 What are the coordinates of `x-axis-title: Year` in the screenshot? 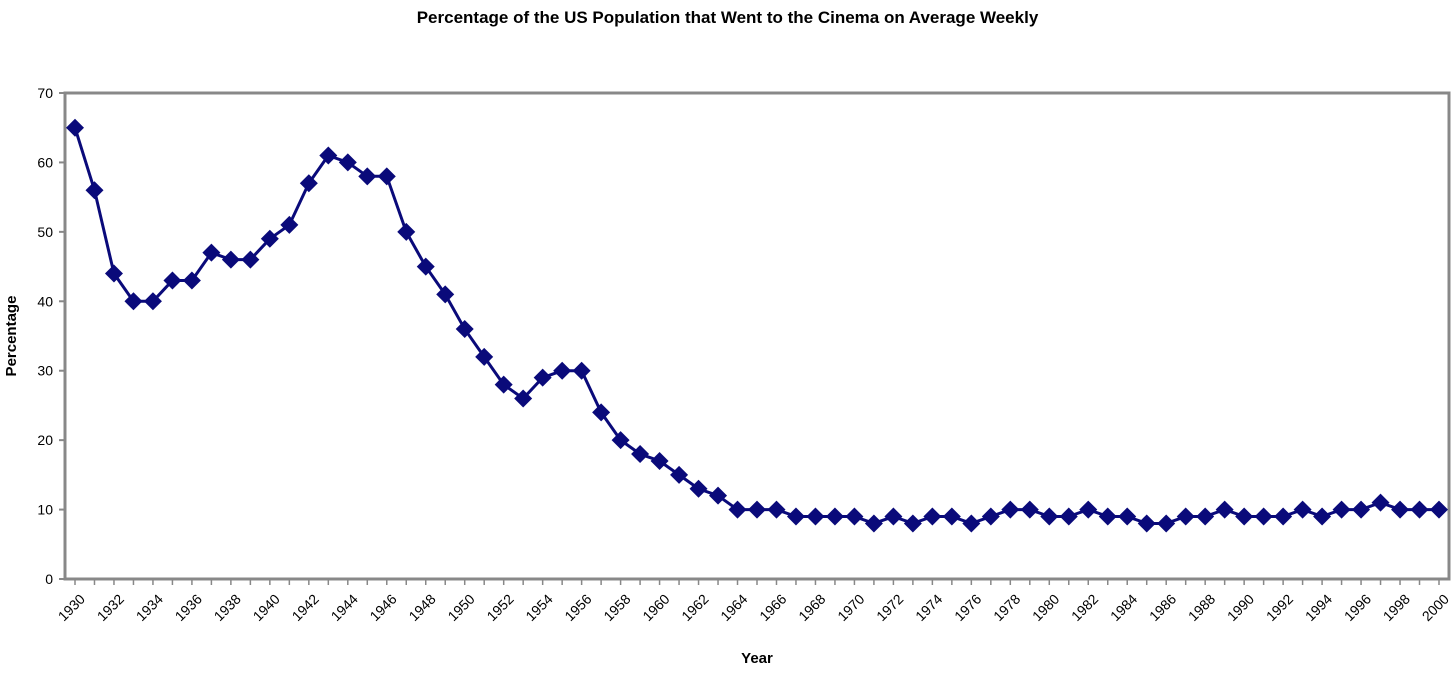 It's located at (757, 658).